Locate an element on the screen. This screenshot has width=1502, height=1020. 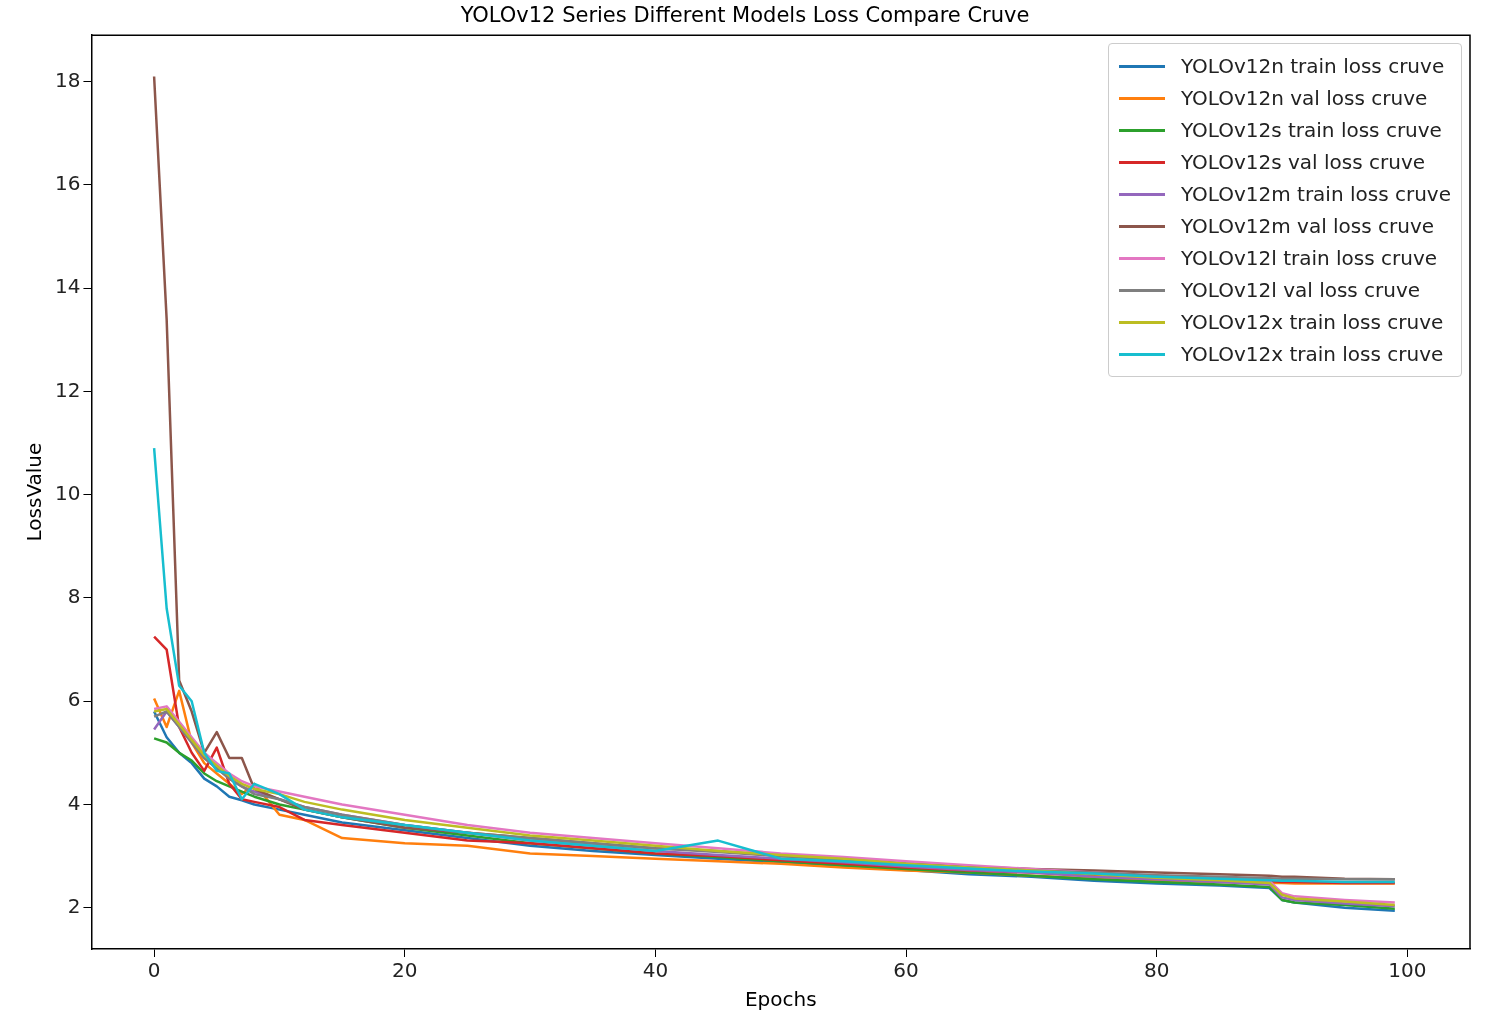
y-tick-label: 4 is located at coordinates (74, 802).